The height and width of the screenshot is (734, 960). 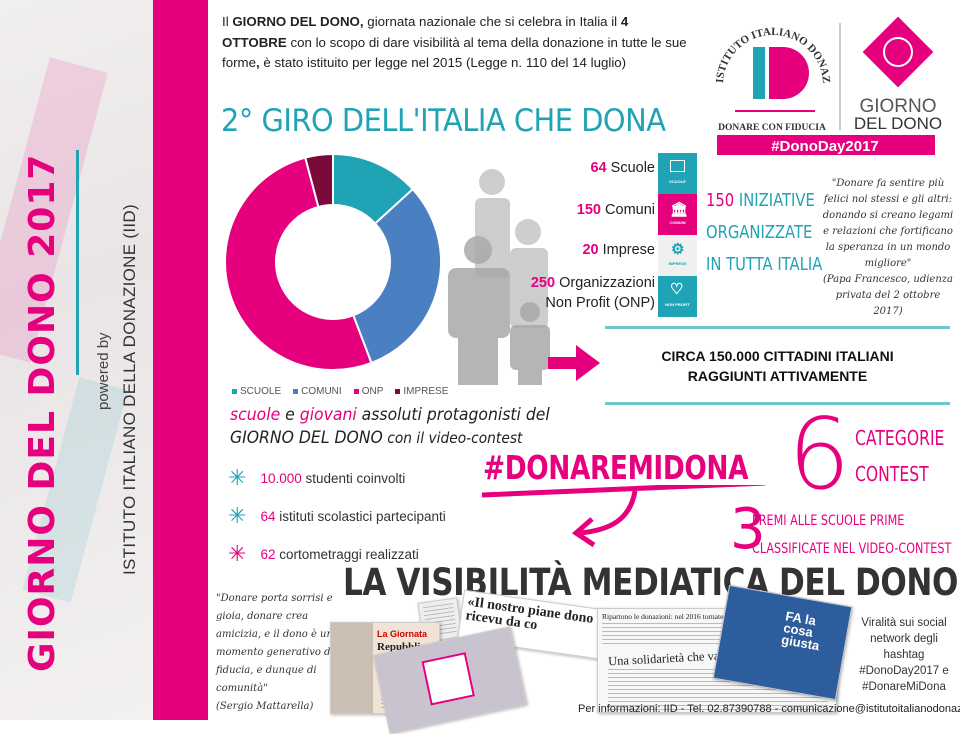 I want to click on section-title: 2° GIRO DELL'ITALIA CHE DONA, so click(x=443, y=121).